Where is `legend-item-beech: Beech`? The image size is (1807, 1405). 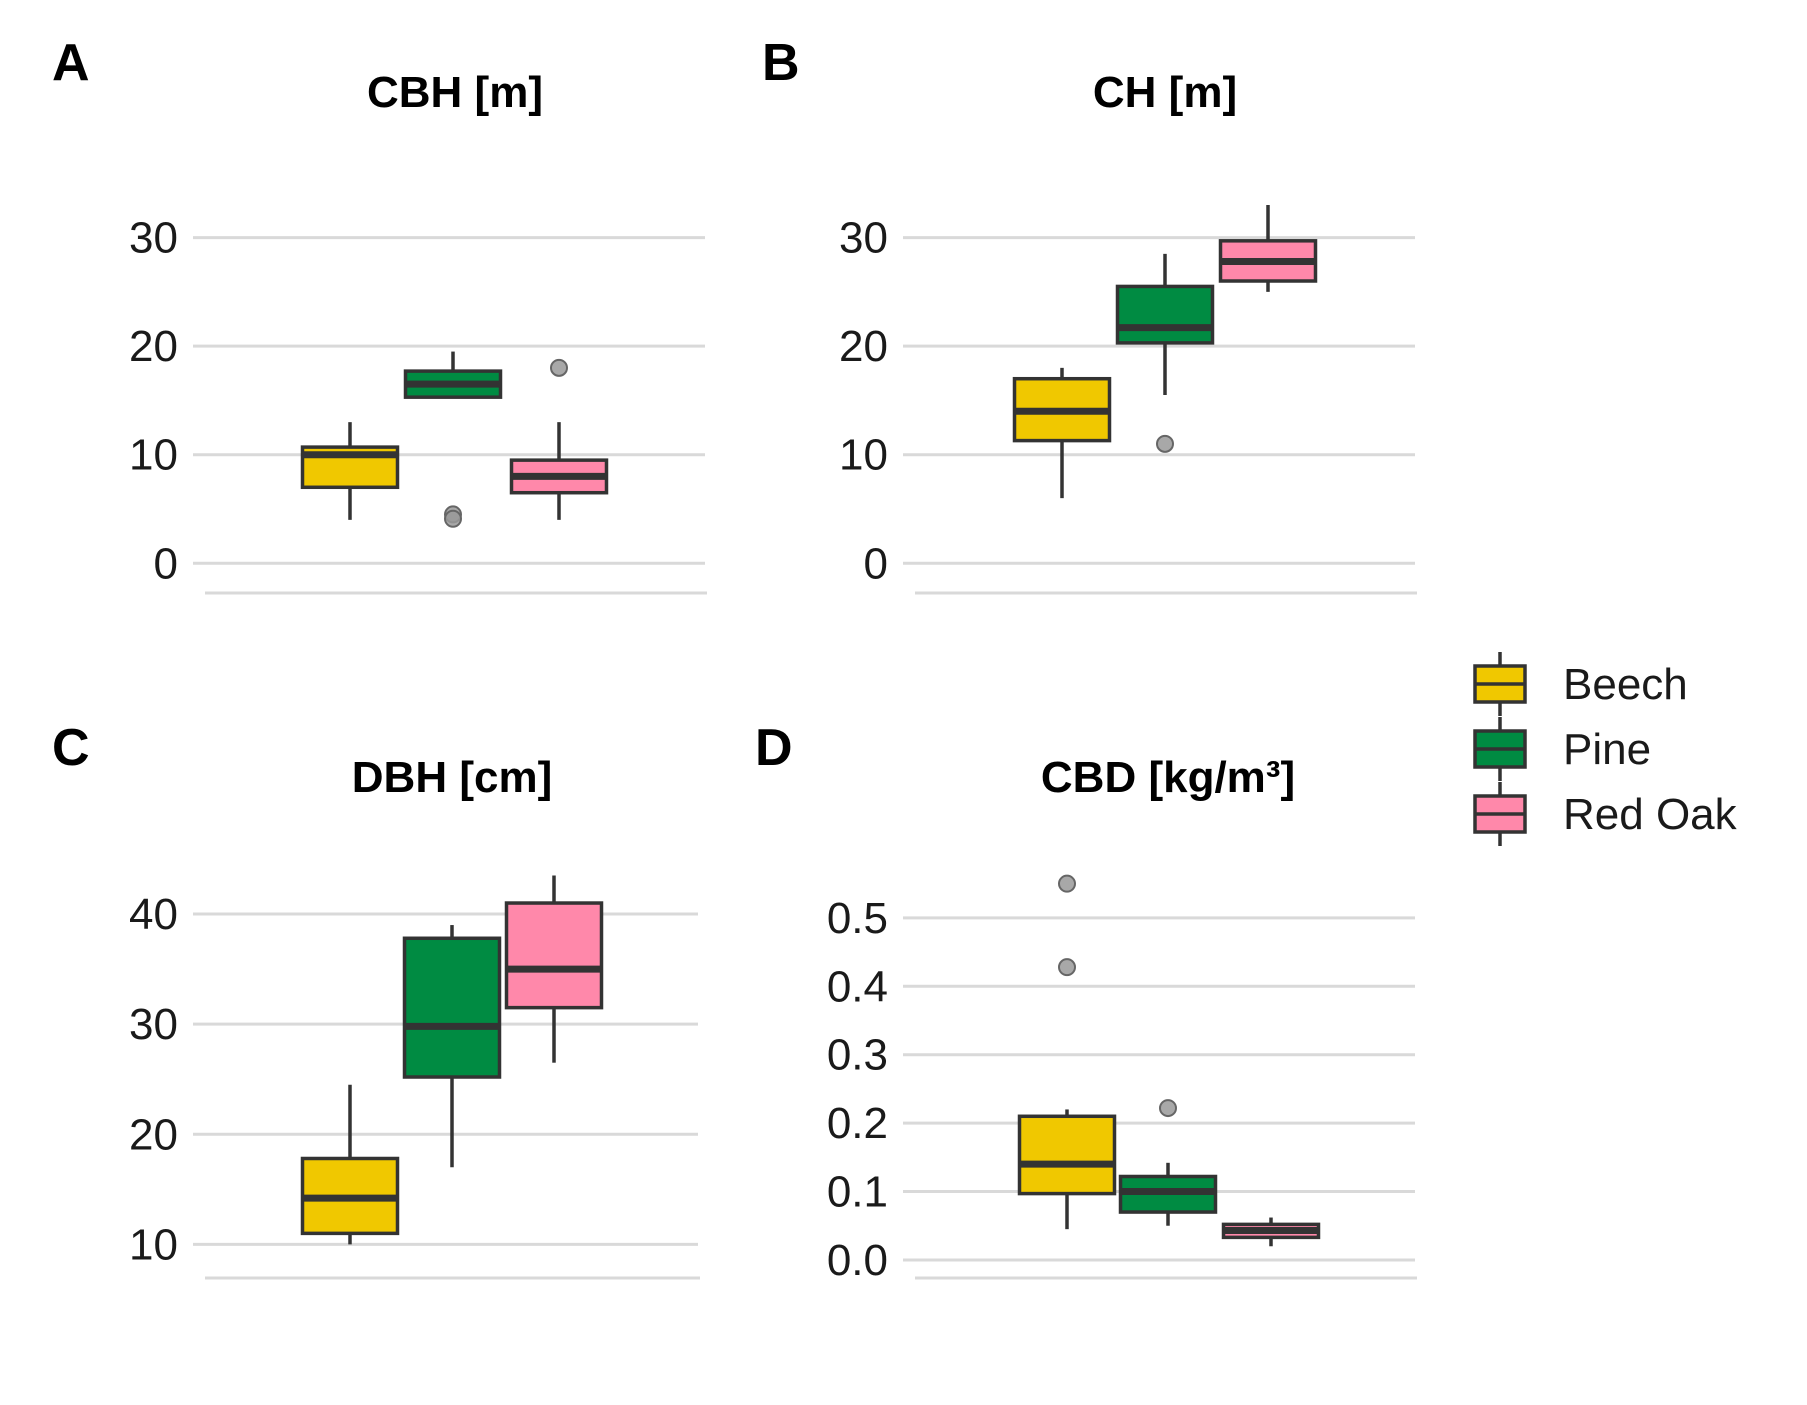
legend-item-beech: Beech is located at coordinates (1580, 684).